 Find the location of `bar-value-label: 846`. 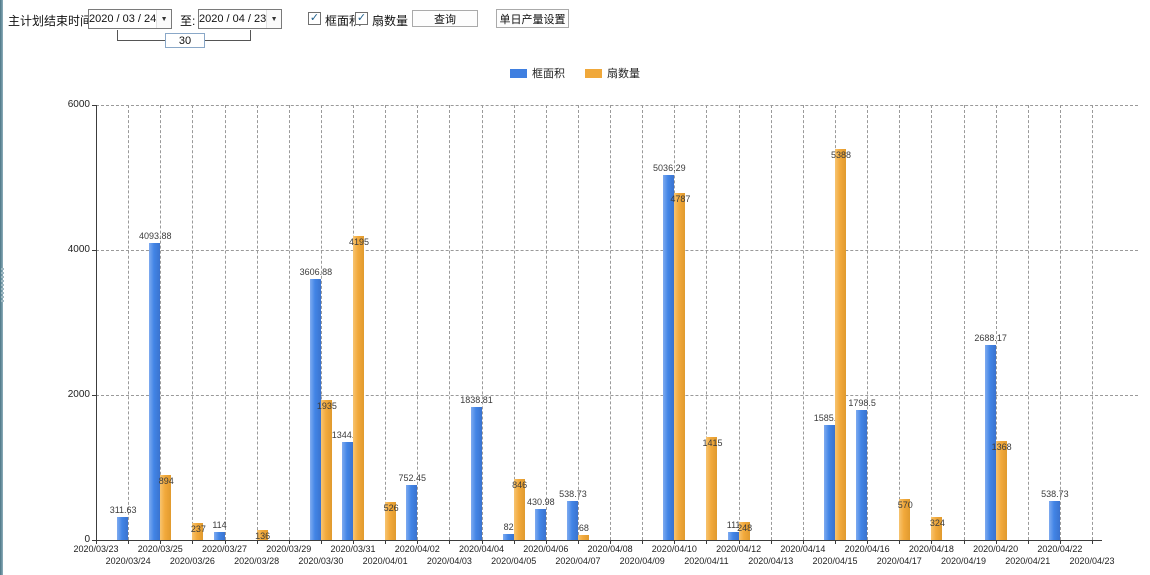

bar-value-label: 846 is located at coordinates (520, 485).